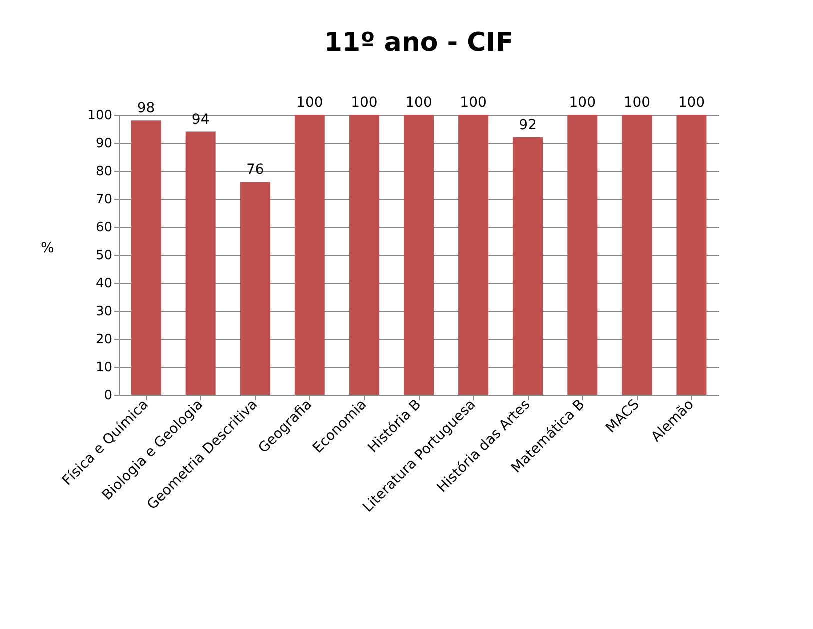  What do you see at coordinates (108, 396) in the screenshot?
I see `y-tick-label: 0` at bounding box center [108, 396].